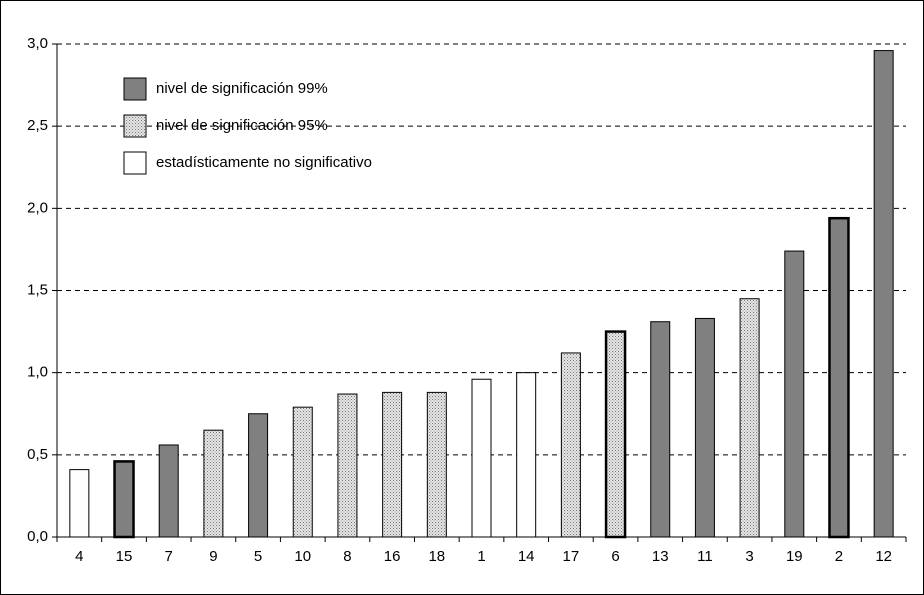 The width and height of the screenshot is (924, 595). What do you see at coordinates (37, 207) in the screenshot?
I see `y-tick-label: 2,0` at bounding box center [37, 207].